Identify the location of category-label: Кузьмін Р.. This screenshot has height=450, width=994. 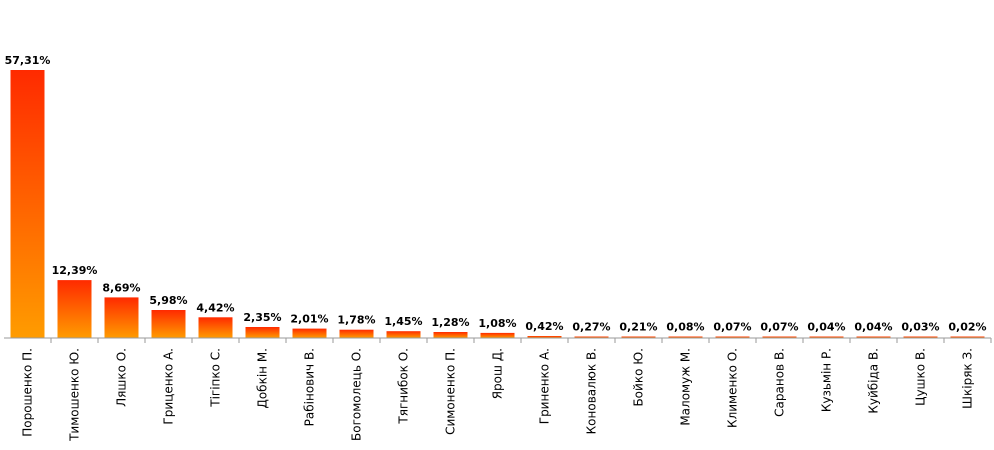
(827, 380).